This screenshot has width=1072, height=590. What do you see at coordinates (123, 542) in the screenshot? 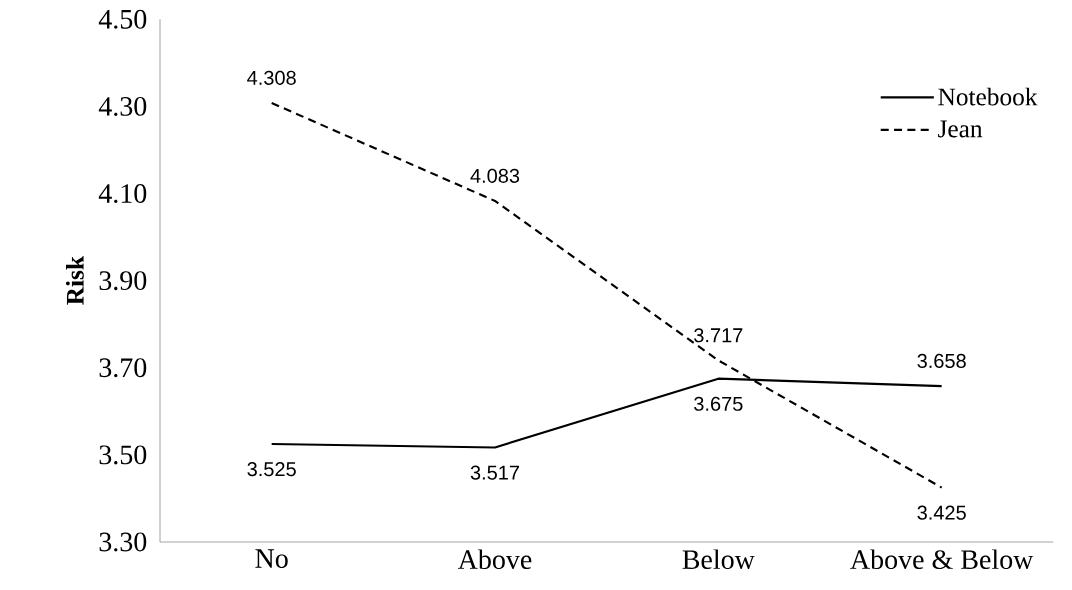
I see `y-tick-label: 3.30` at bounding box center [123, 542].